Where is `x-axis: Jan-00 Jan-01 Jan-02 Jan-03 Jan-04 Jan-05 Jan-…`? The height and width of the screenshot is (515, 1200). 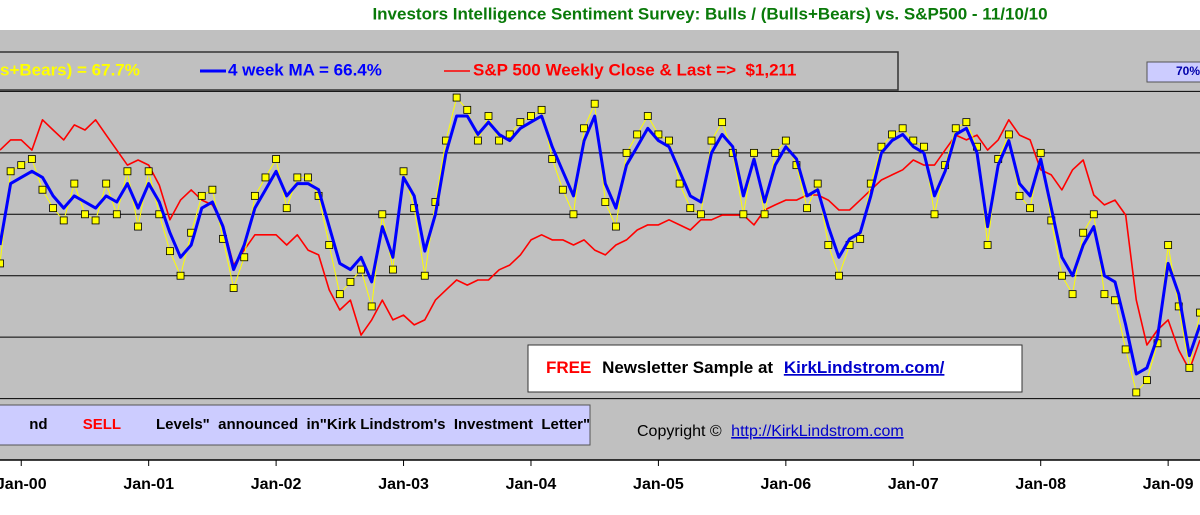 x-axis: Jan-00 Jan-01 Jan-02 Jan-03 Jan-04 Jan-05 Jan-… is located at coordinates (600, 476).